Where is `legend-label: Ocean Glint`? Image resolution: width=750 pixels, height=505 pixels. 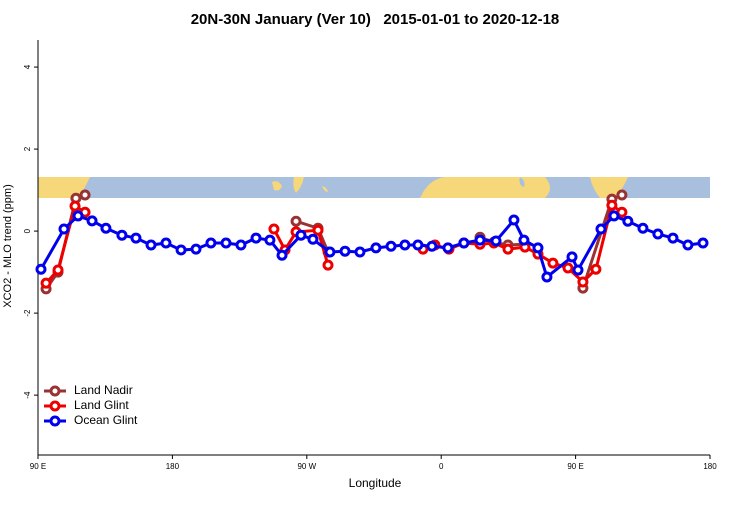
legend-label: Ocean Glint is located at coordinates (106, 420).